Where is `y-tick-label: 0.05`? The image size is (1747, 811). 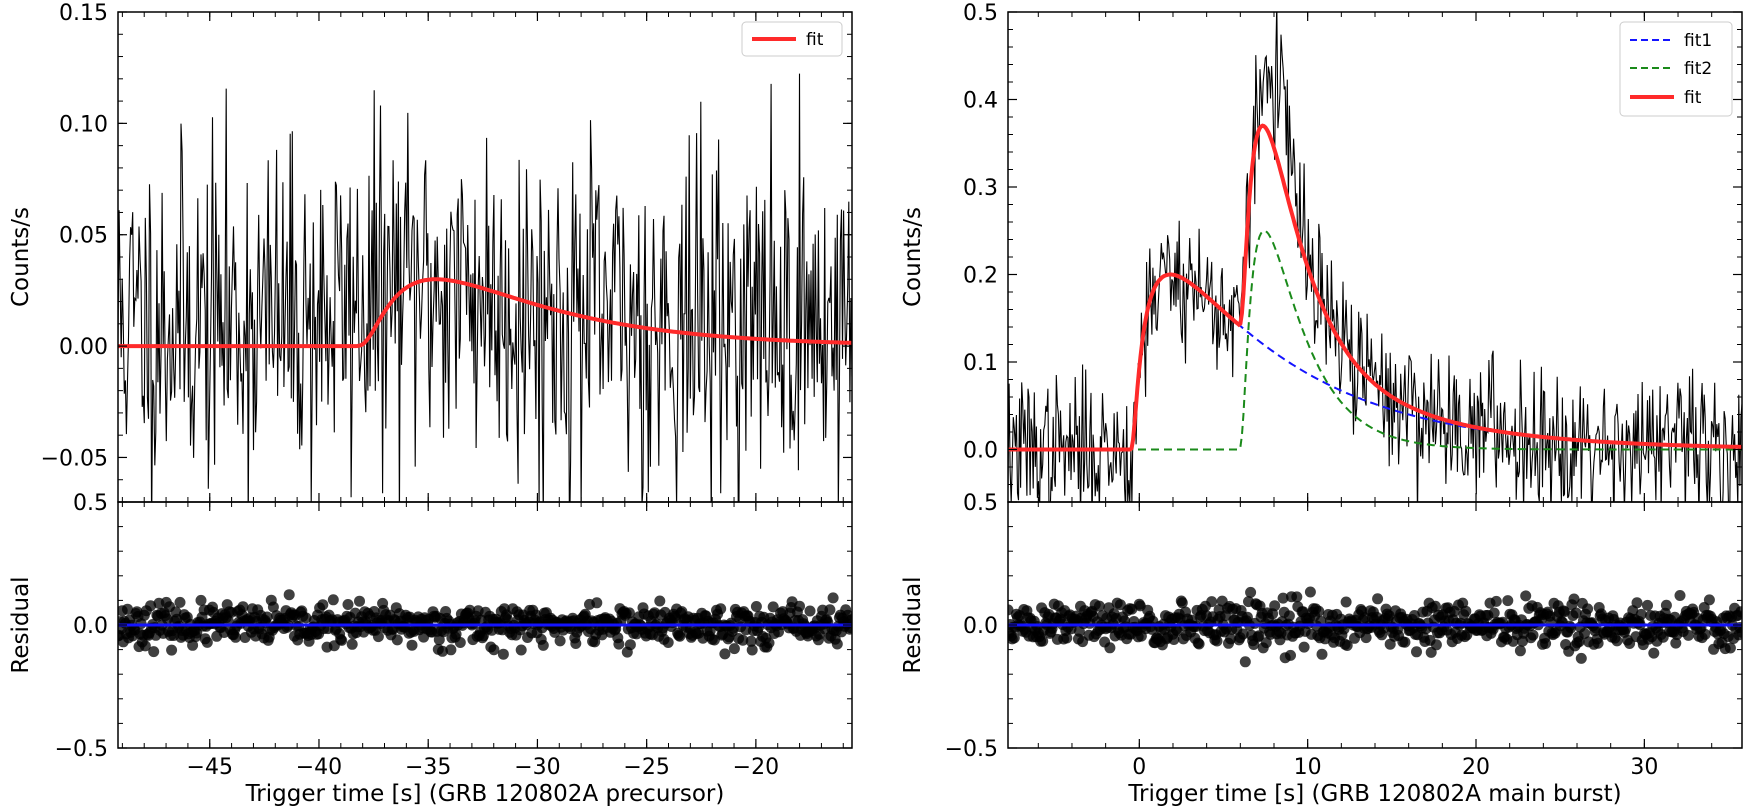
y-tick-label: 0.05 is located at coordinates (83, 236).